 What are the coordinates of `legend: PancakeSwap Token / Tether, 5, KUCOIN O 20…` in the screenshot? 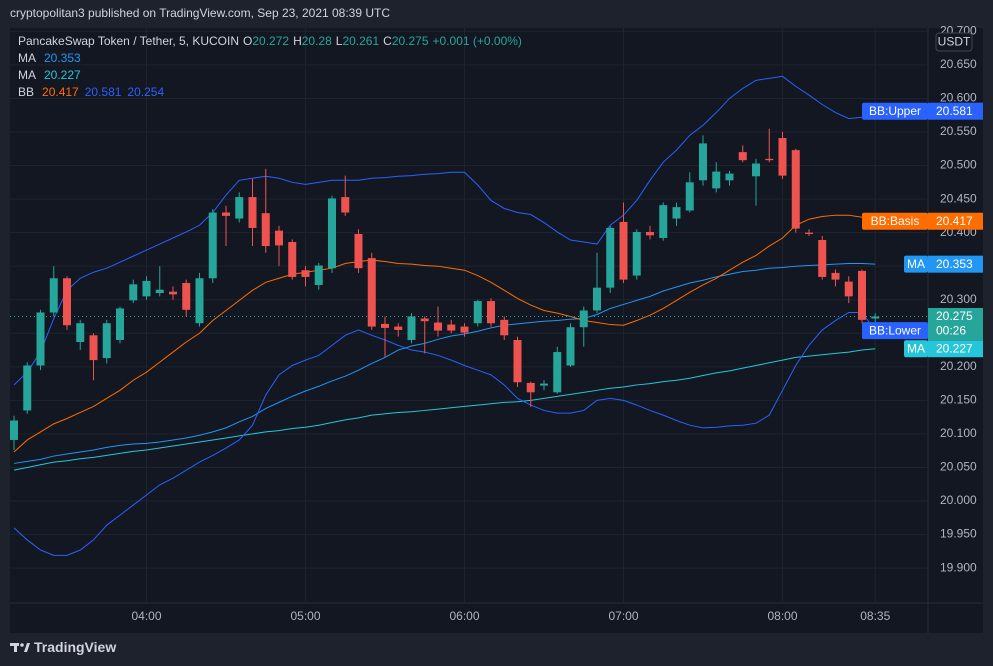 It's located at (270, 66).